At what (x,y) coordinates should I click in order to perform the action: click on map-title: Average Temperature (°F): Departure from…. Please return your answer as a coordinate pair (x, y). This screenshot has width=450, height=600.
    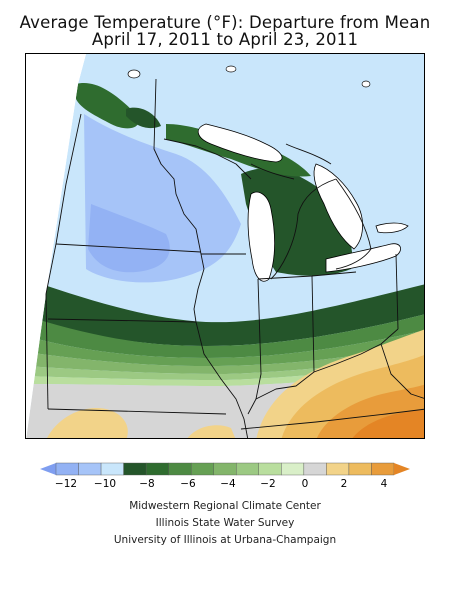
    Looking at the image, I should click on (225, 22).